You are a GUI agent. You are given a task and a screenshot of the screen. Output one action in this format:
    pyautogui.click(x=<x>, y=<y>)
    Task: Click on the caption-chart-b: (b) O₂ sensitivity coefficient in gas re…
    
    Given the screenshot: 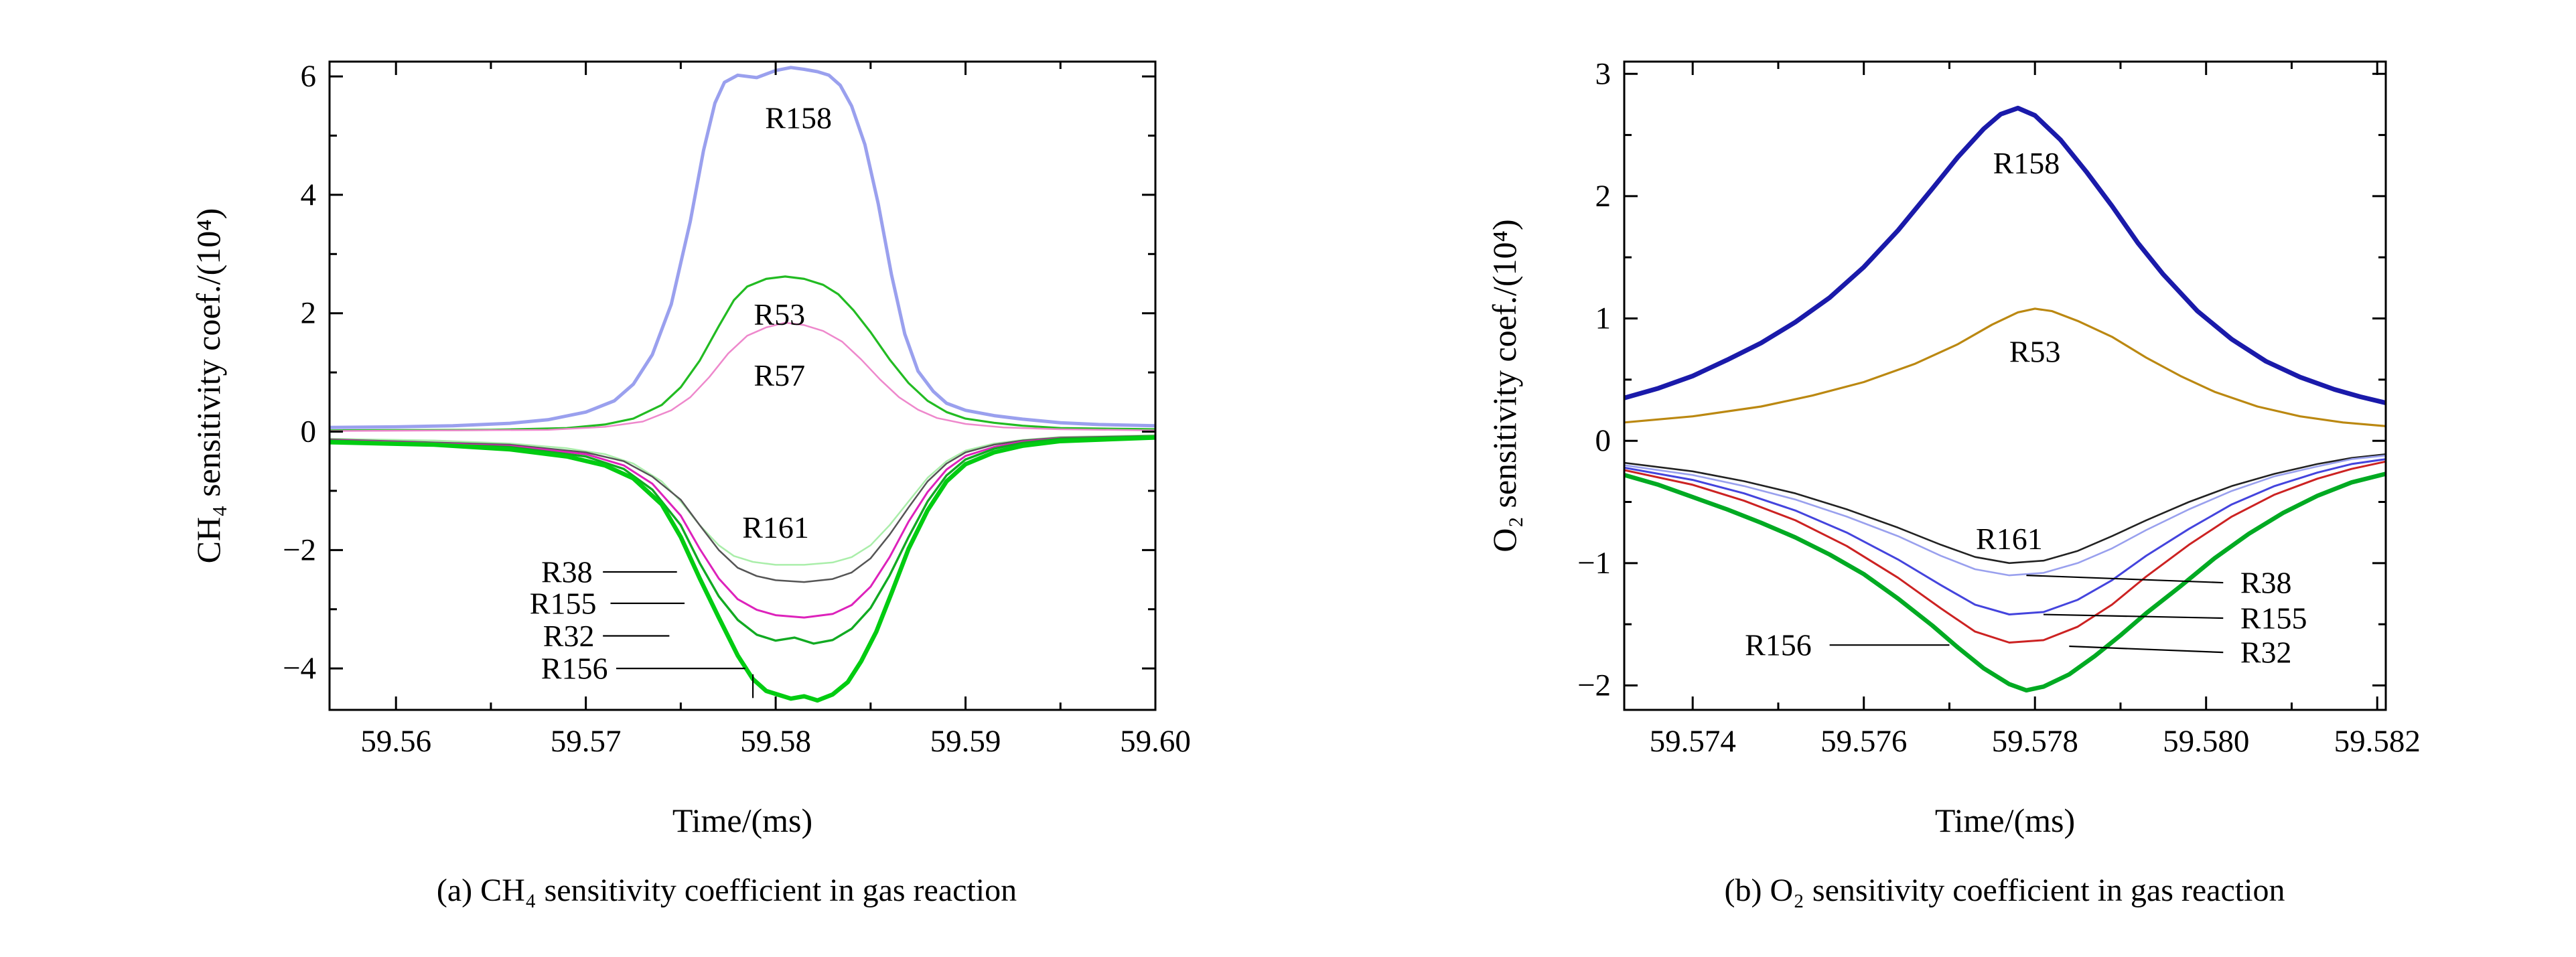 What is the action you would take?
    pyautogui.click(x=2004, y=890)
    